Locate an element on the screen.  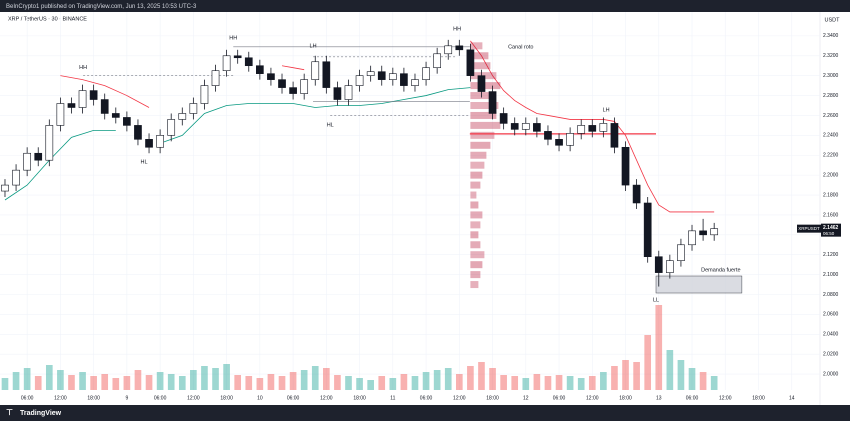
y-tick-label: 2.0000 is located at coordinates (831, 374).